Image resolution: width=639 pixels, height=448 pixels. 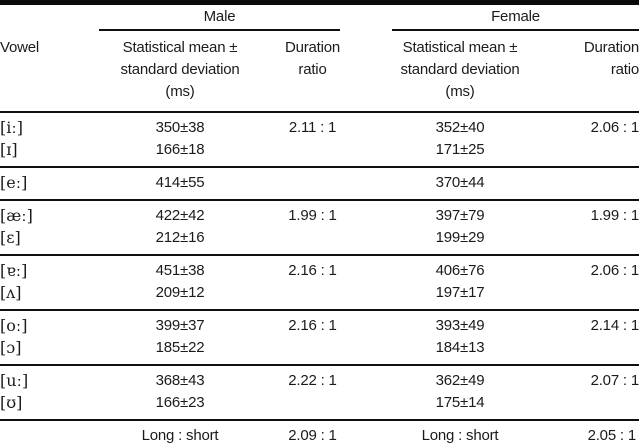 What do you see at coordinates (16, 215) in the screenshot?
I see `vowel-cell: [æː]` at bounding box center [16, 215].